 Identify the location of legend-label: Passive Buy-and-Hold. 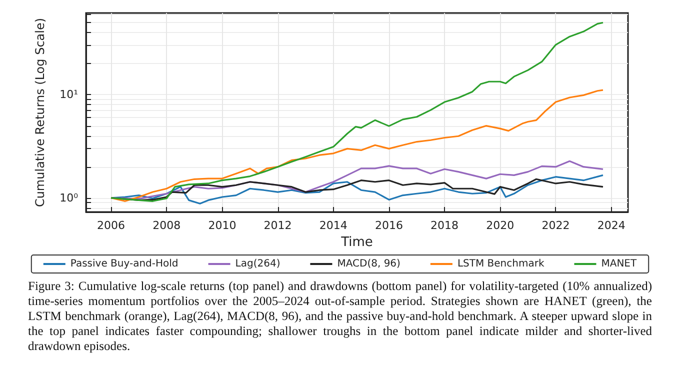
(124, 264).